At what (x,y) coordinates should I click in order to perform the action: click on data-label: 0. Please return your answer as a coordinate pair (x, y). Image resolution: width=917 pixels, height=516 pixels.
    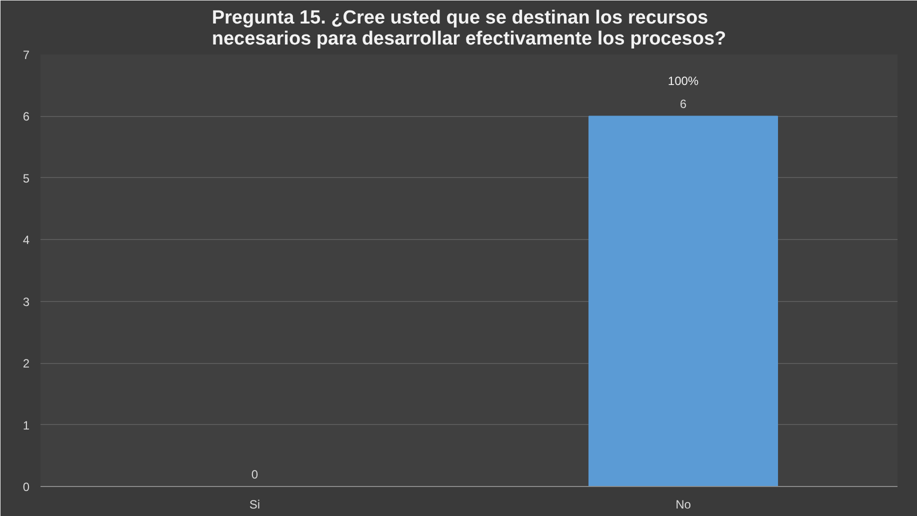
    Looking at the image, I should click on (254, 475).